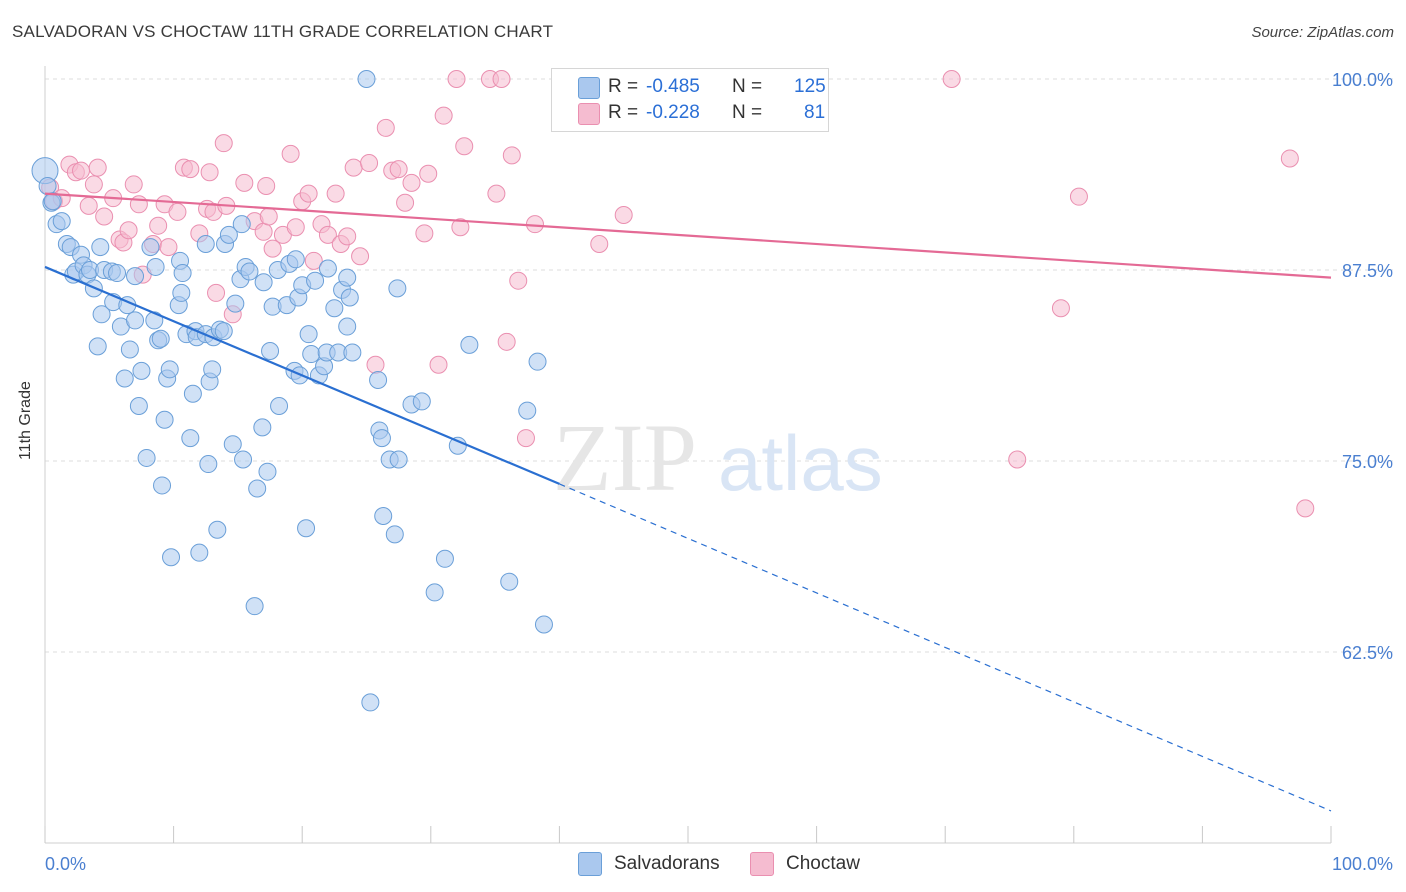  What do you see at coordinates (1367, 271) in the screenshot?
I see `y-tick-label: 87.5%` at bounding box center [1367, 271].